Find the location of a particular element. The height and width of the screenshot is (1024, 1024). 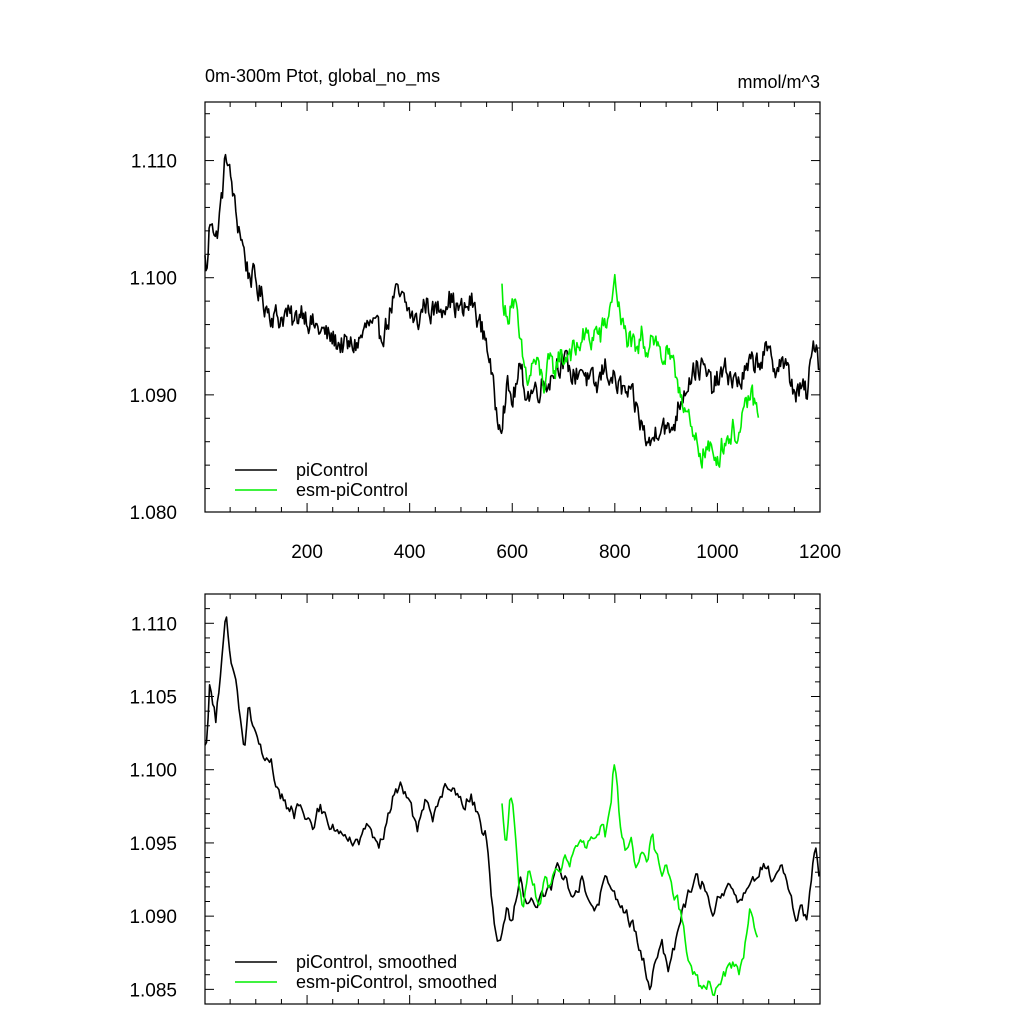

x-tick-label: 1000 is located at coordinates (717, 552).